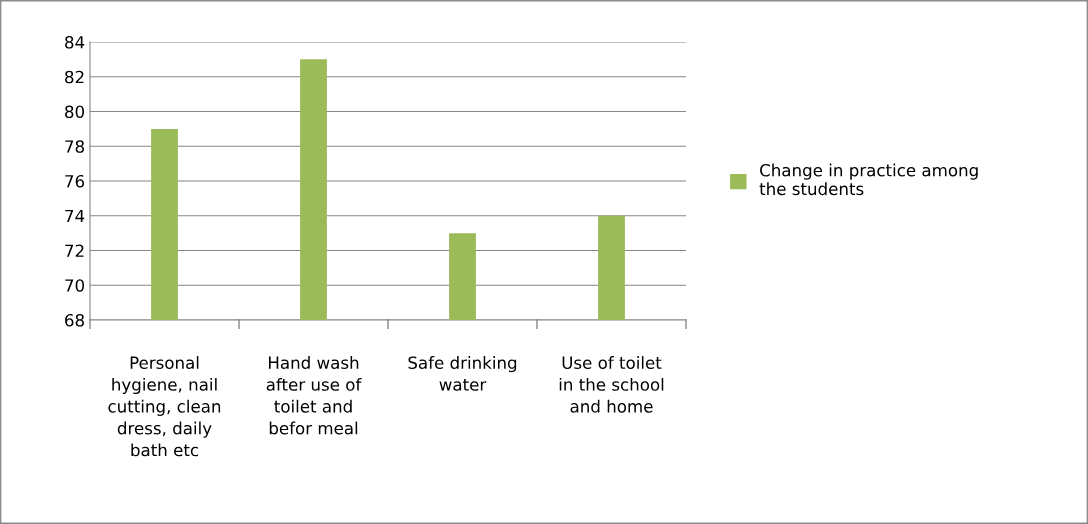 The width and height of the screenshot is (1088, 524). Describe the element at coordinates (74, 320) in the screenshot. I see `y-tick-label: 68` at that location.